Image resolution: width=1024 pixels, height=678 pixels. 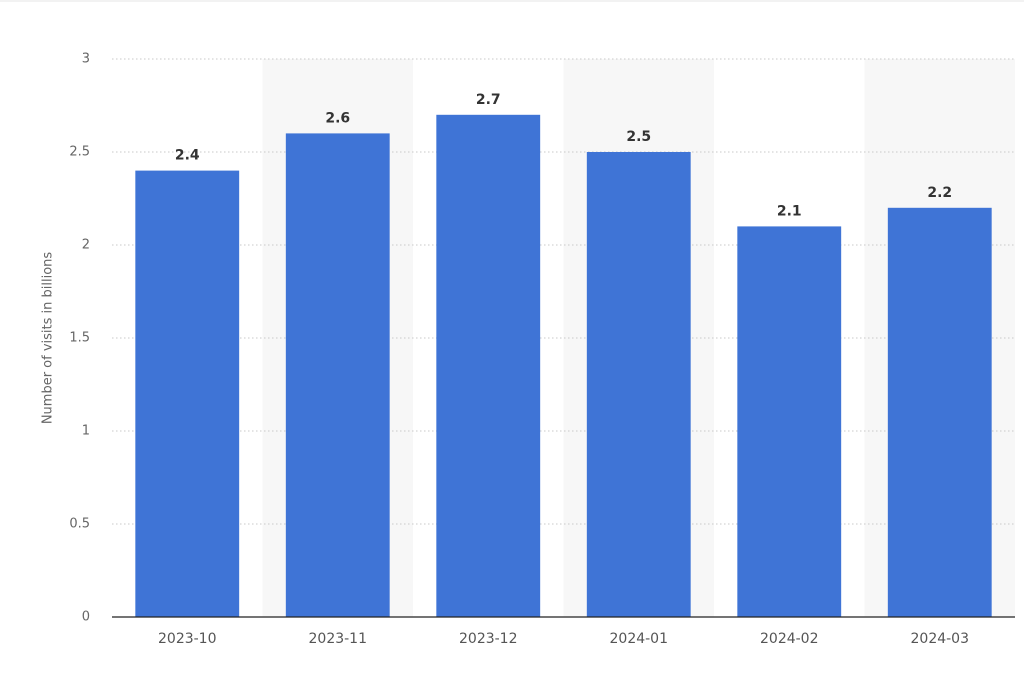 What do you see at coordinates (638, 137) in the screenshot?
I see `value-label: 2.5` at bounding box center [638, 137].